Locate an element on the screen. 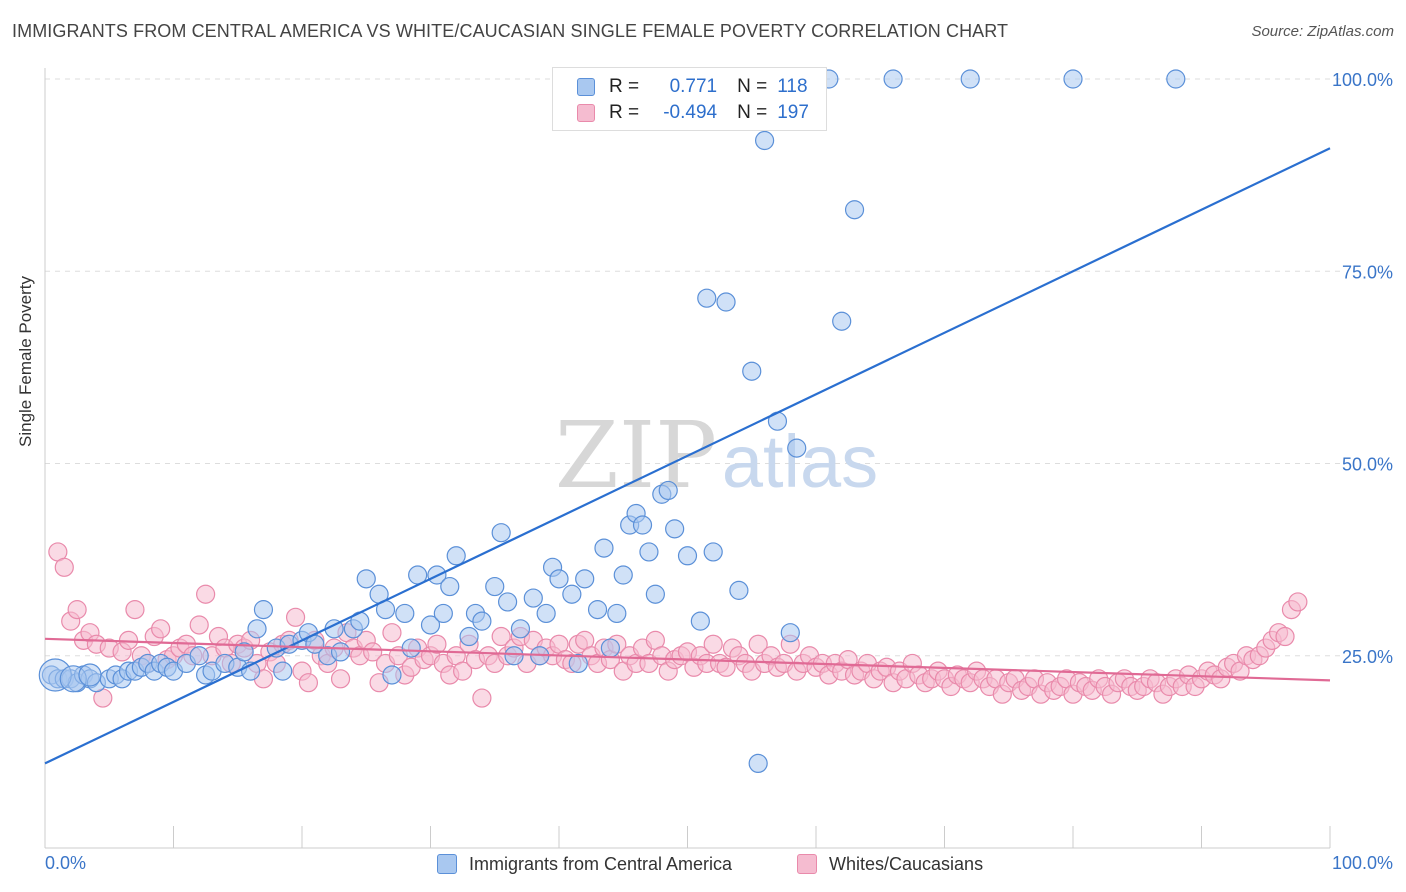 This screenshot has height=892, width=1406. bottom-legend-swatch-blue is located at coordinates (447, 864).